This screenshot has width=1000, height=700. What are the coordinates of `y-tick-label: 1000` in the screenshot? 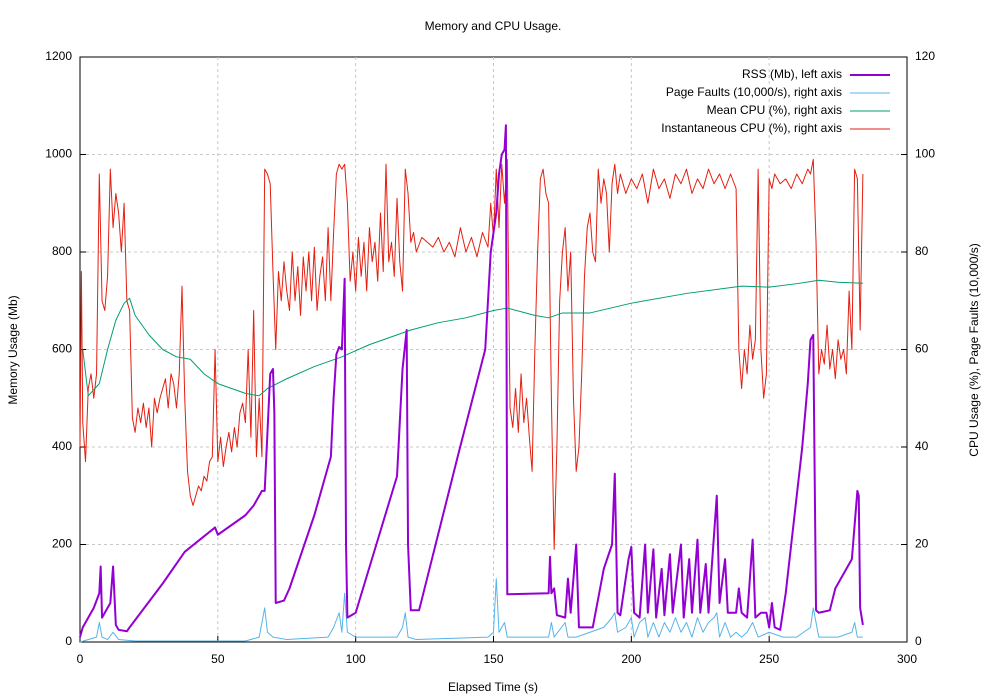 It's located at (58, 154).